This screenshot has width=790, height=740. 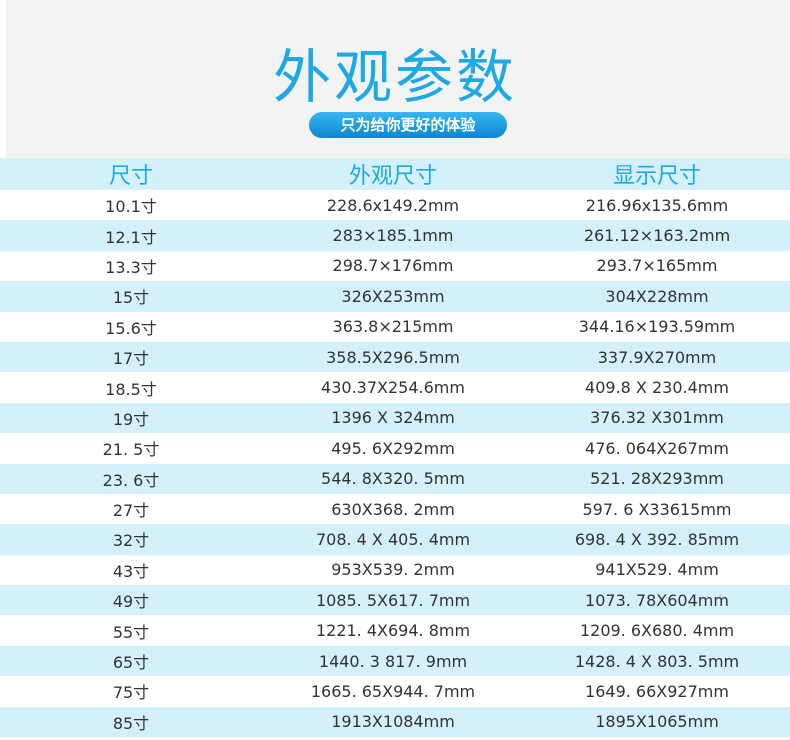 What do you see at coordinates (657, 631) in the screenshot?
I see `table-cell: 1209. 6X680. 4mm` at bounding box center [657, 631].